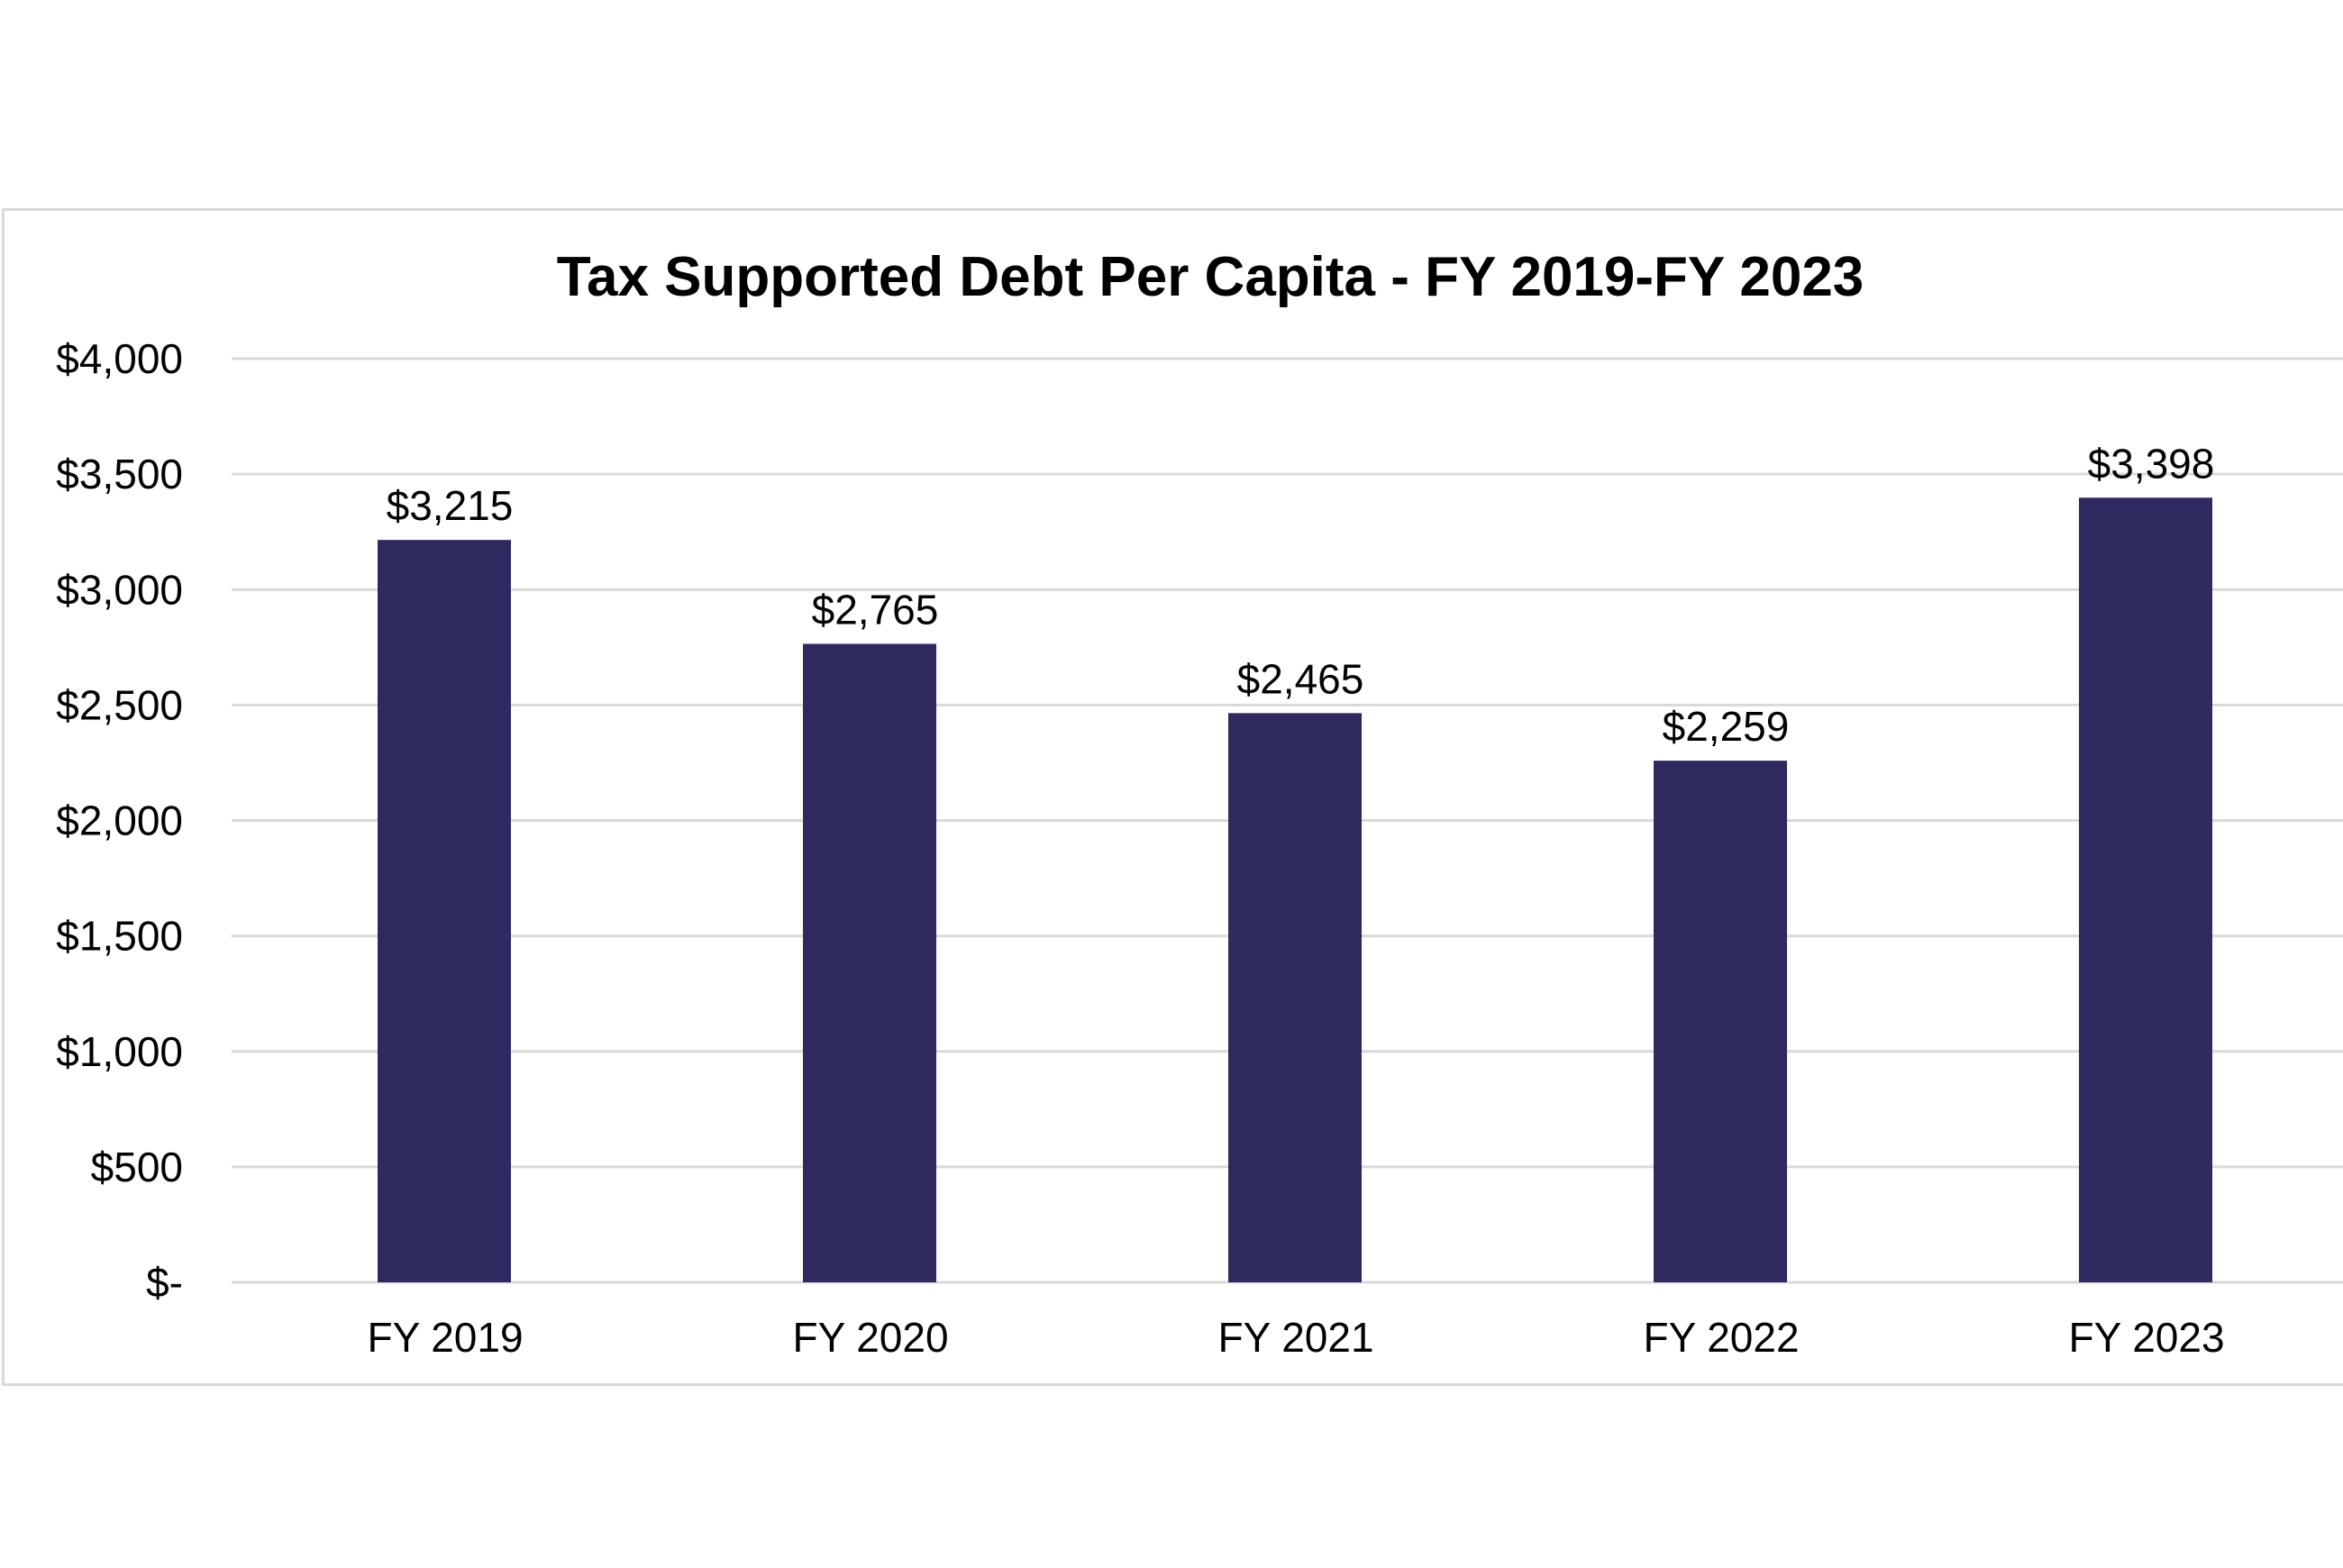 Image resolution: width=2343 pixels, height=1568 pixels. Describe the element at coordinates (2146, 1337) in the screenshot. I see `x-tick-label: FY 2023` at that location.